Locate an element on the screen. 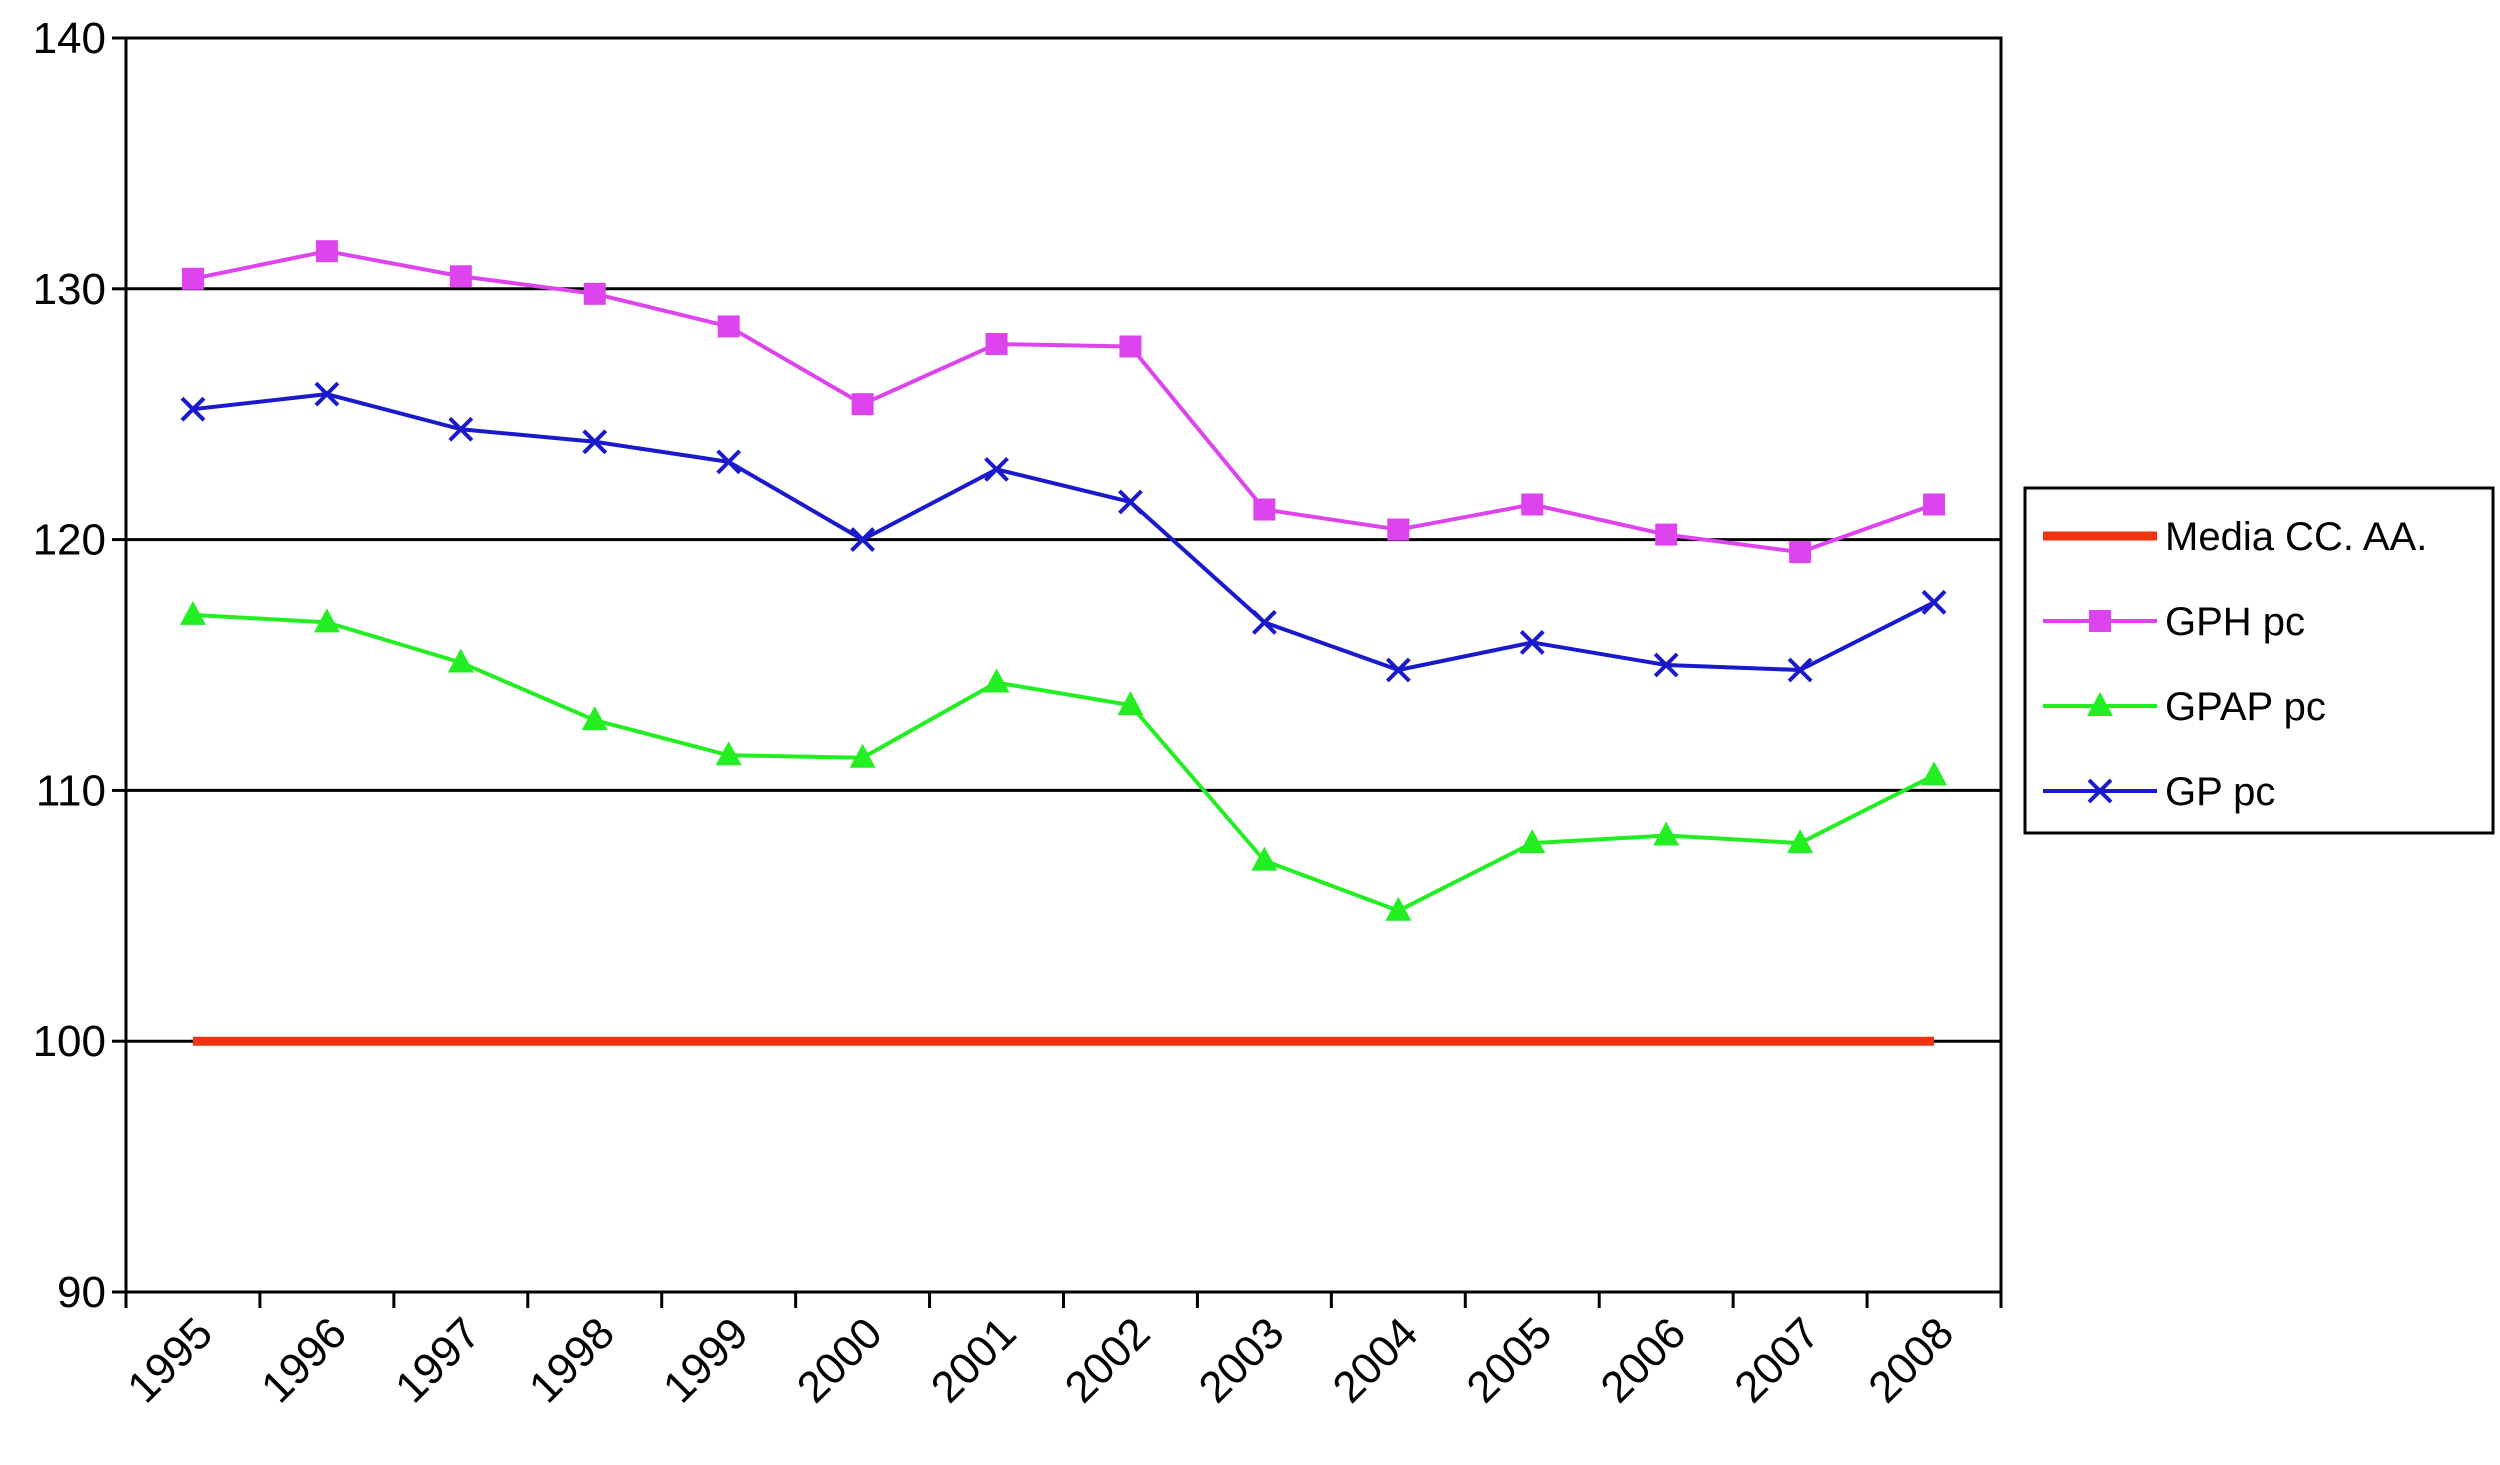  legend-item-media-cc-aa: Media CC. AA. is located at coordinates (2235, 537).